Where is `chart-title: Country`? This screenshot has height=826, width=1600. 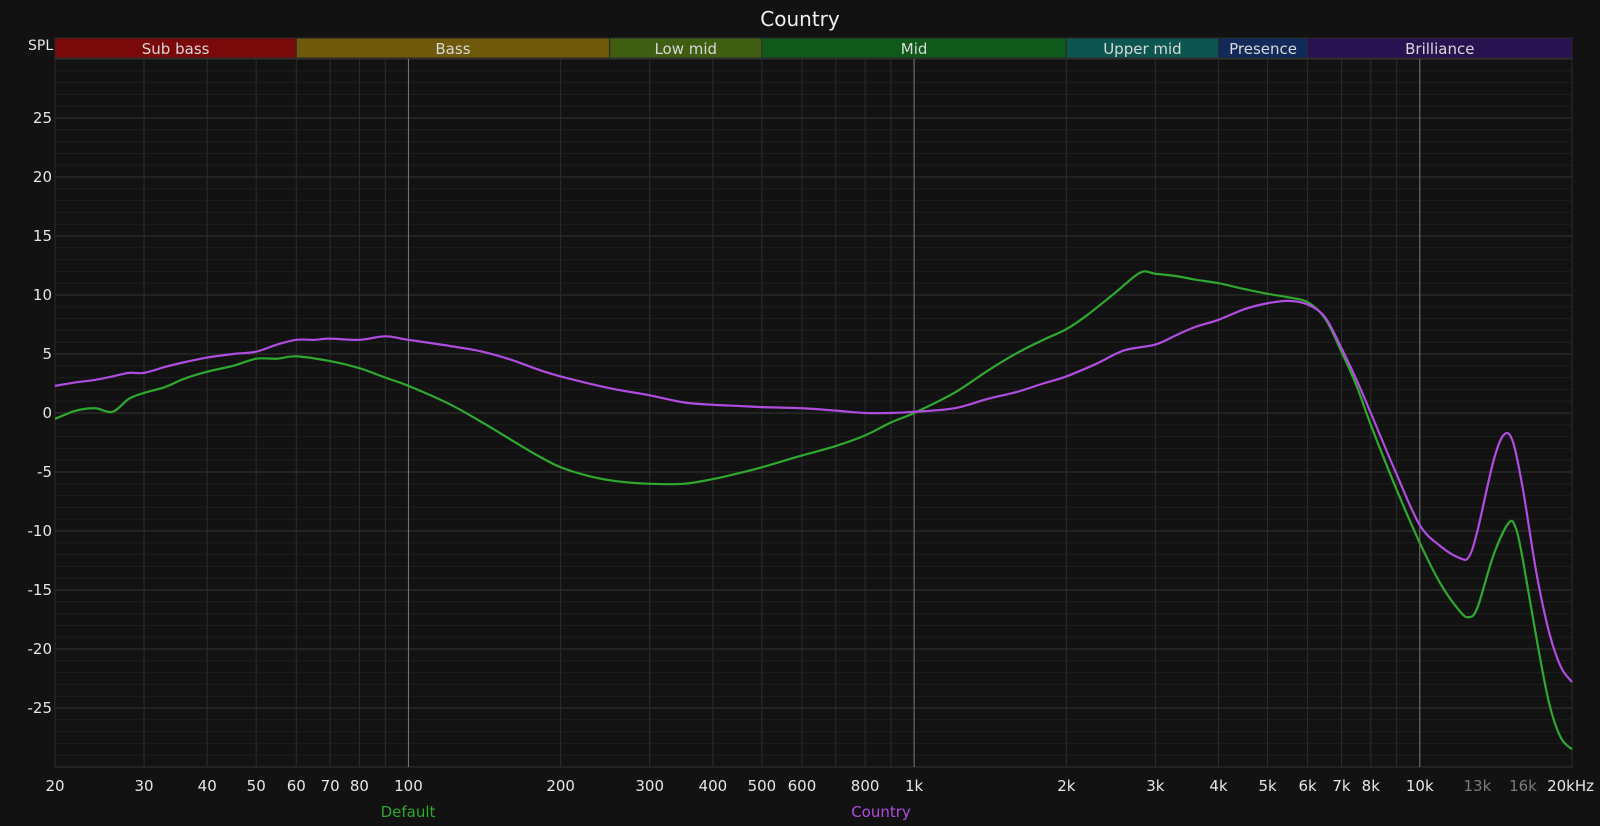 chart-title: Country is located at coordinates (800, 19).